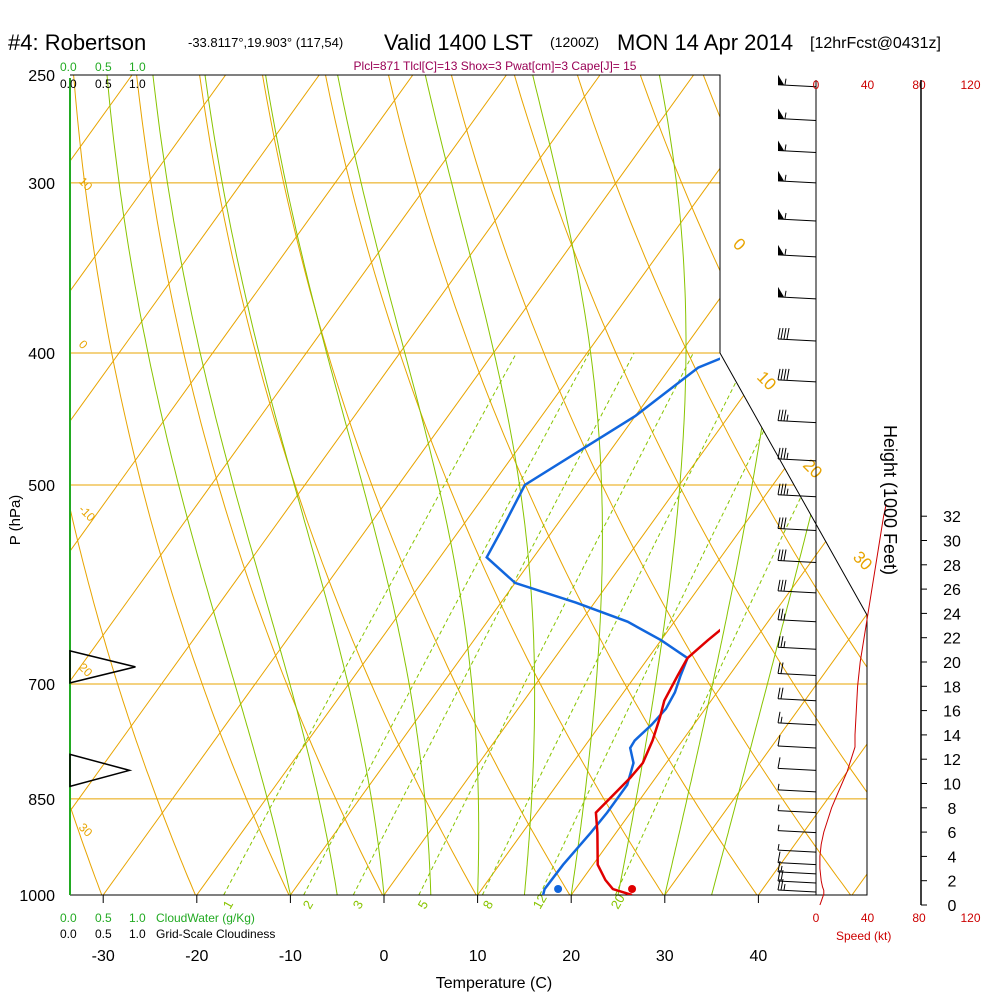 The width and height of the screenshot is (1000, 1000). Describe the element at coordinates (68, 67) in the screenshot. I see `cloud-top-green-0: 0.0` at that location.